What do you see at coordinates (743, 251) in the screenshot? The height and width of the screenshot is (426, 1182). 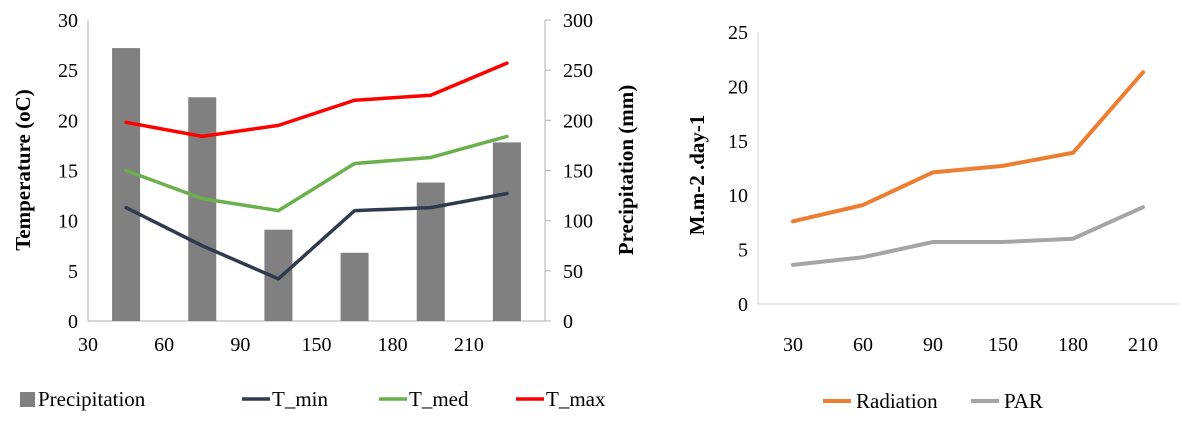 I see `y-tick-label: 5` at bounding box center [743, 251].